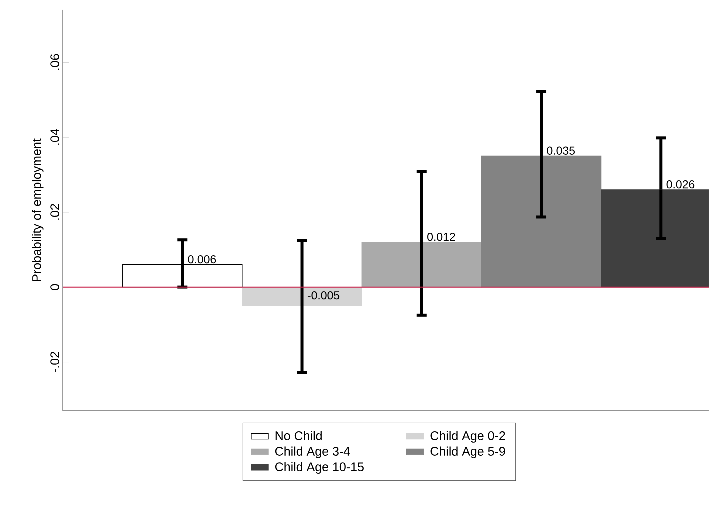 The image size is (709, 505). I want to click on y-tick-label: .02, so click(55, 212).